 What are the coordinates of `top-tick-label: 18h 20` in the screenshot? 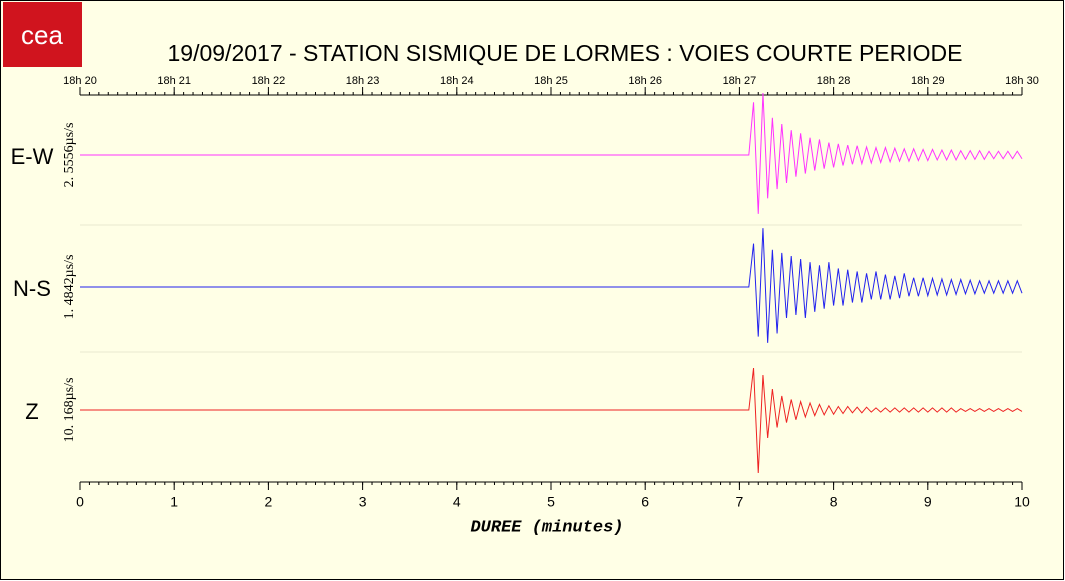 It's located at (80, 81).